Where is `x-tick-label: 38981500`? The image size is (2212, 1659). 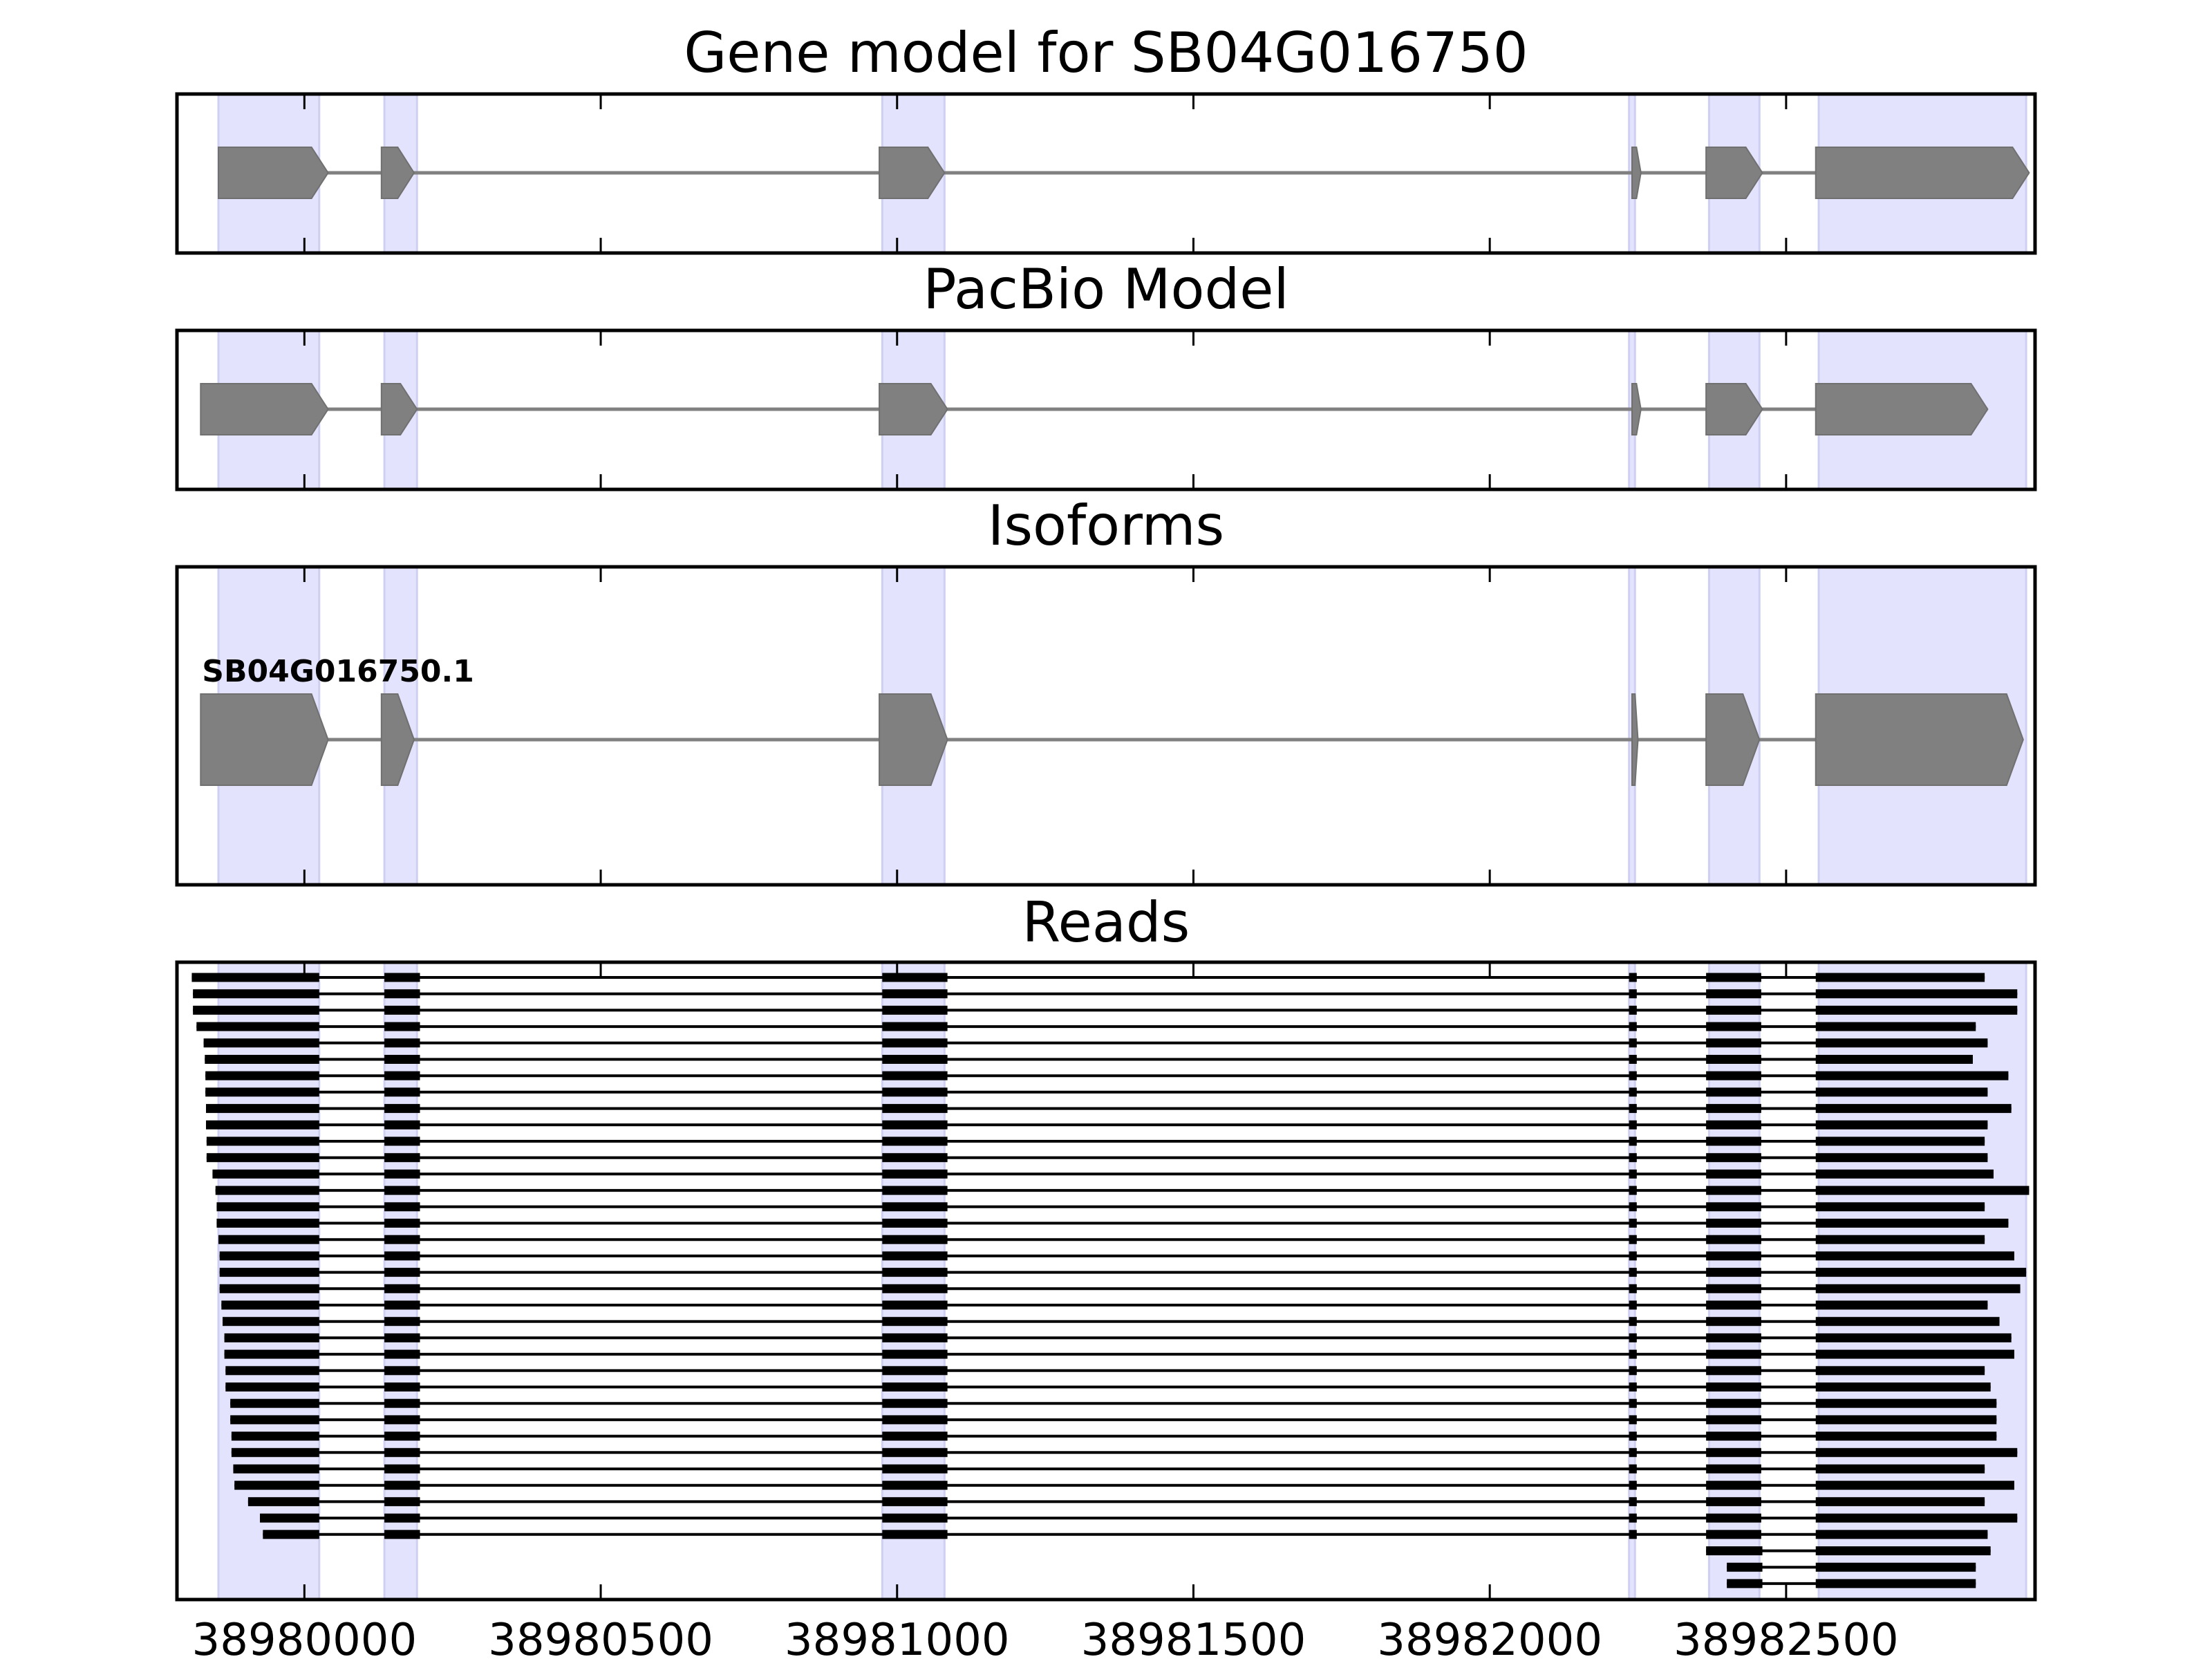 x-tick-label: 38981500 is located at coordinates (1193, 1637).